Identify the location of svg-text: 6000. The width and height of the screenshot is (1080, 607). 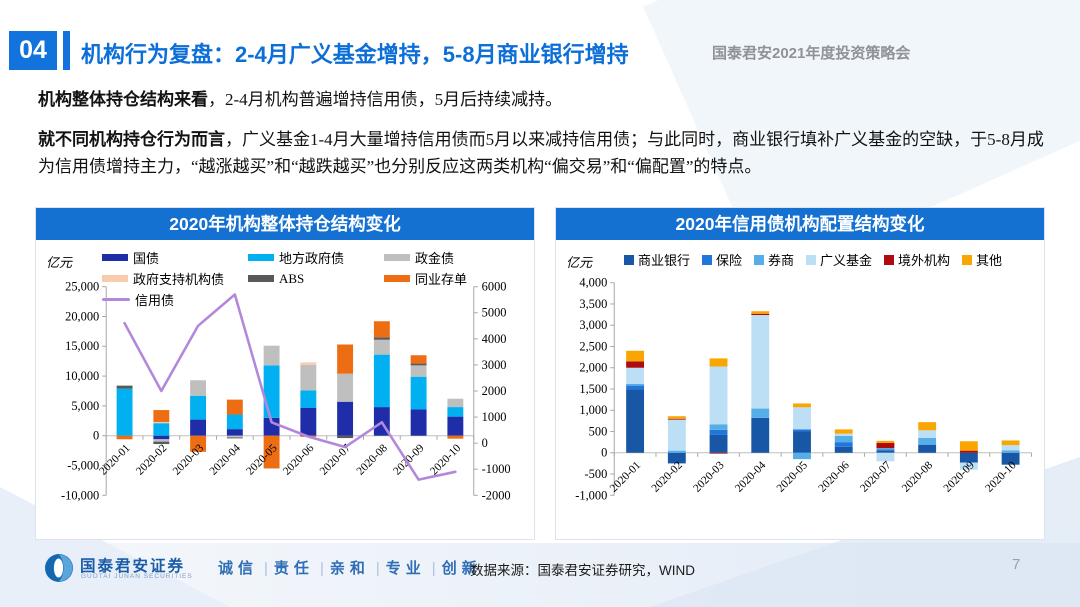
(494, 287).